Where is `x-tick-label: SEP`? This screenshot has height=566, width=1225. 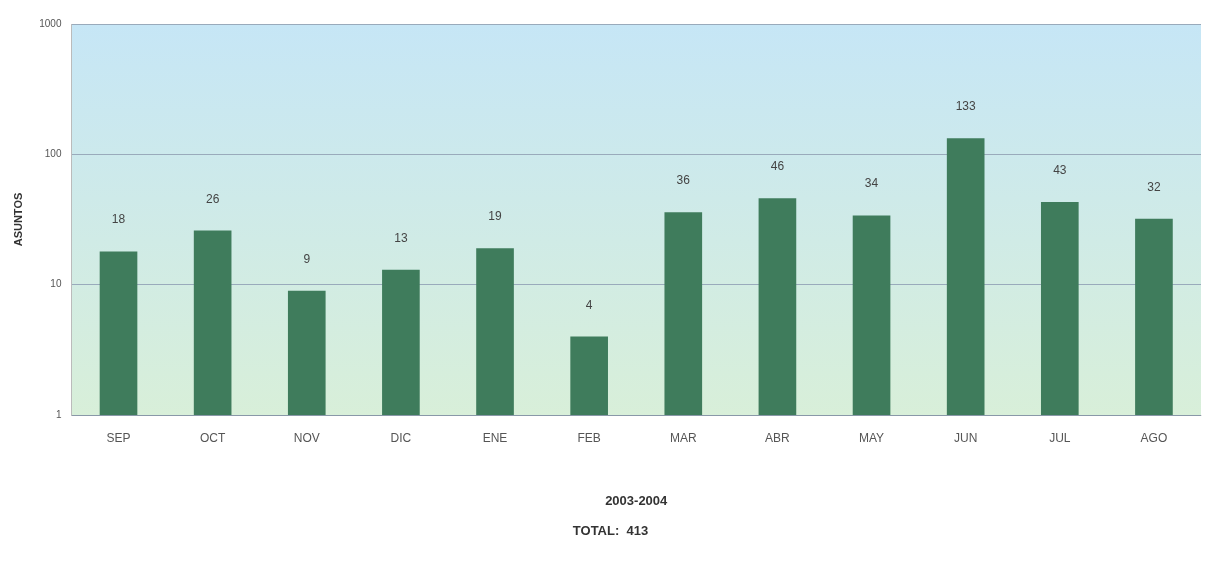 x-tick-label: SEP is located at coordinates (118, 437).